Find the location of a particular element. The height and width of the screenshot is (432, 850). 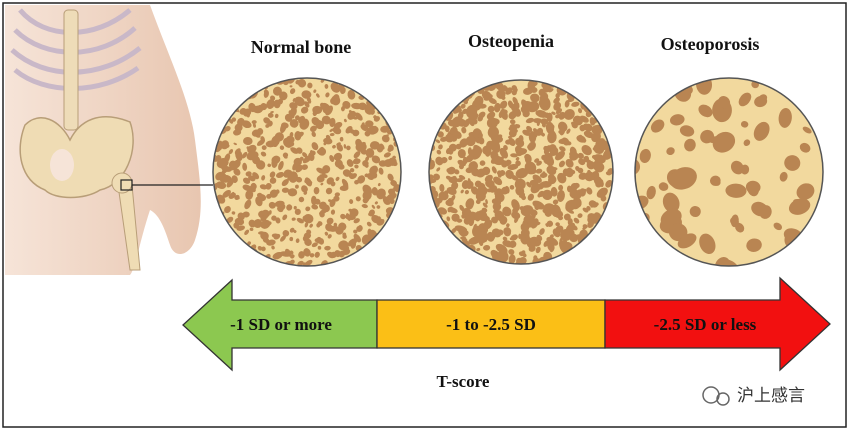

watermark: 沪上感言 is located at coordinates (771, 396).